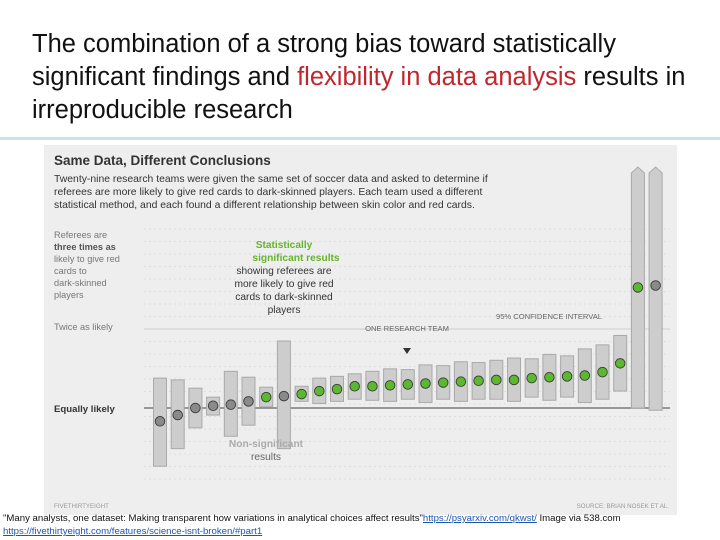 Image resolution: width=720 pixels, height=540 pixels. Describe the element at coordinates (283, 271) in the screenshot. I see `significant-annotation-line: showing referees are` at that location.